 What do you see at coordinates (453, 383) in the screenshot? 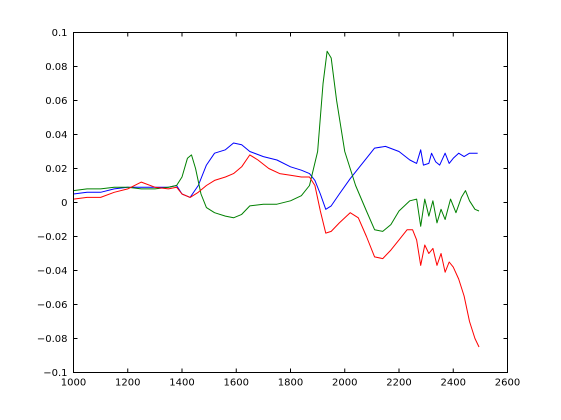
I see `x-tick-label: 2400` at bounding box center [453, 383].